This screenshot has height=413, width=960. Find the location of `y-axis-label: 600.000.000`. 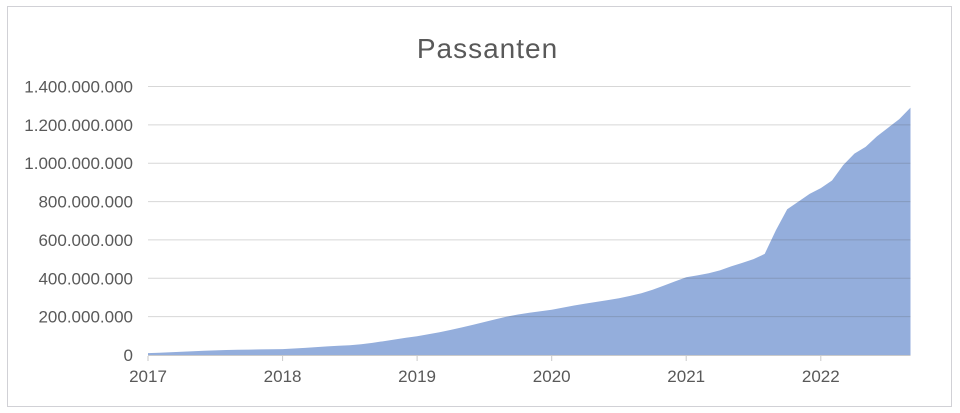

y-axis-label: 600.000.000 is located at coordinates (85, 240).